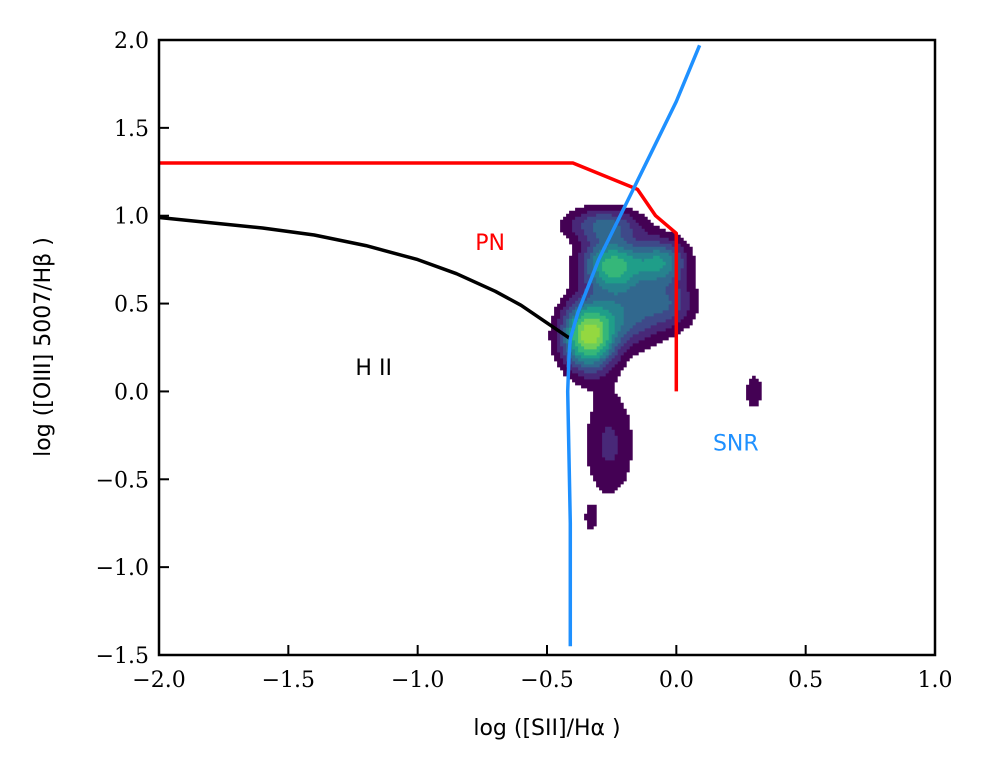  I want to click on y-axis-ticks: −1.5 −1.0 −0.5 0.0 0.5 1.0 1.5 2.0, so click(132, 349).